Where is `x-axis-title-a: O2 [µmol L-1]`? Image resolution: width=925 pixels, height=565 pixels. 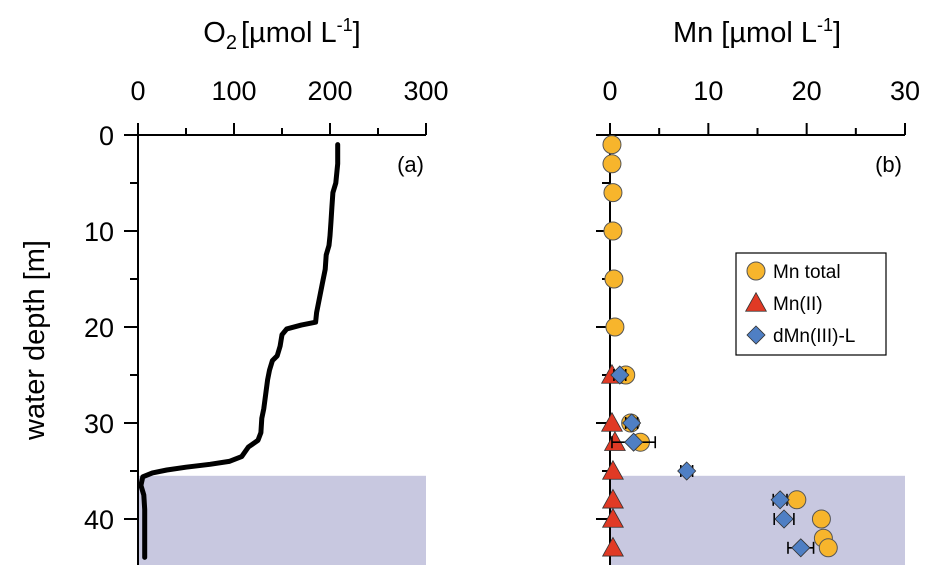
x-axis-title-a: O2 [µmol L-1] is located at coordinates (281, 34).